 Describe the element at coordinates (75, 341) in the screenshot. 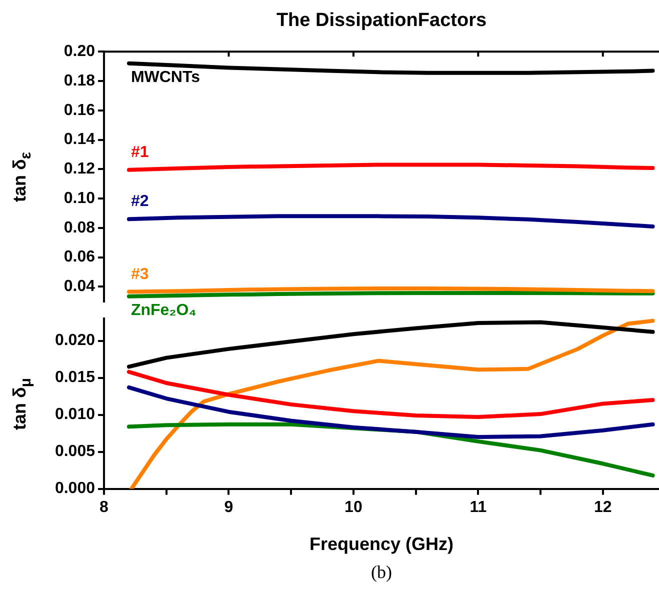

I see `y-tick-label: 0.020` at that location.